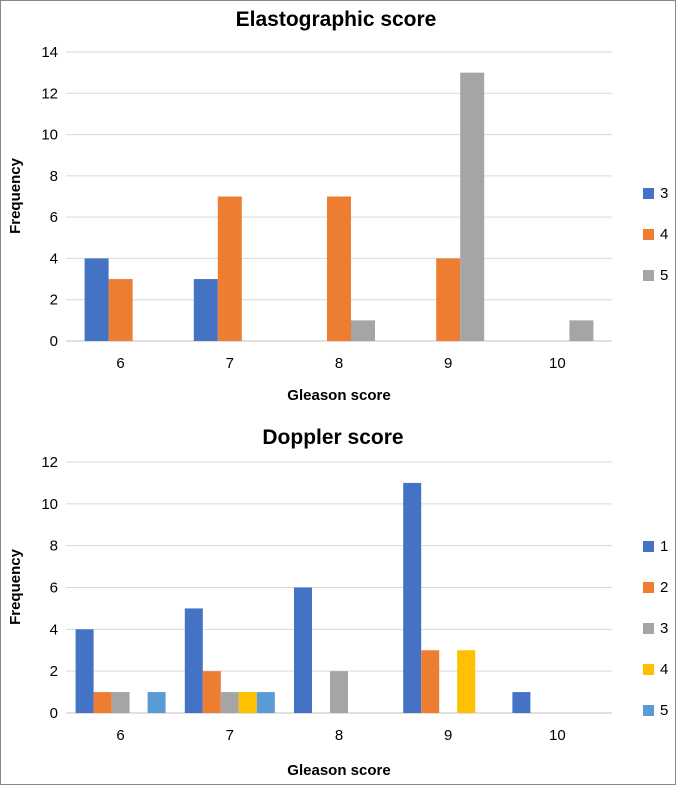  What do you see at coordinates (664, 587) in the screenshot?
I see `legend-label: 2` at bounding box center [664, 587].